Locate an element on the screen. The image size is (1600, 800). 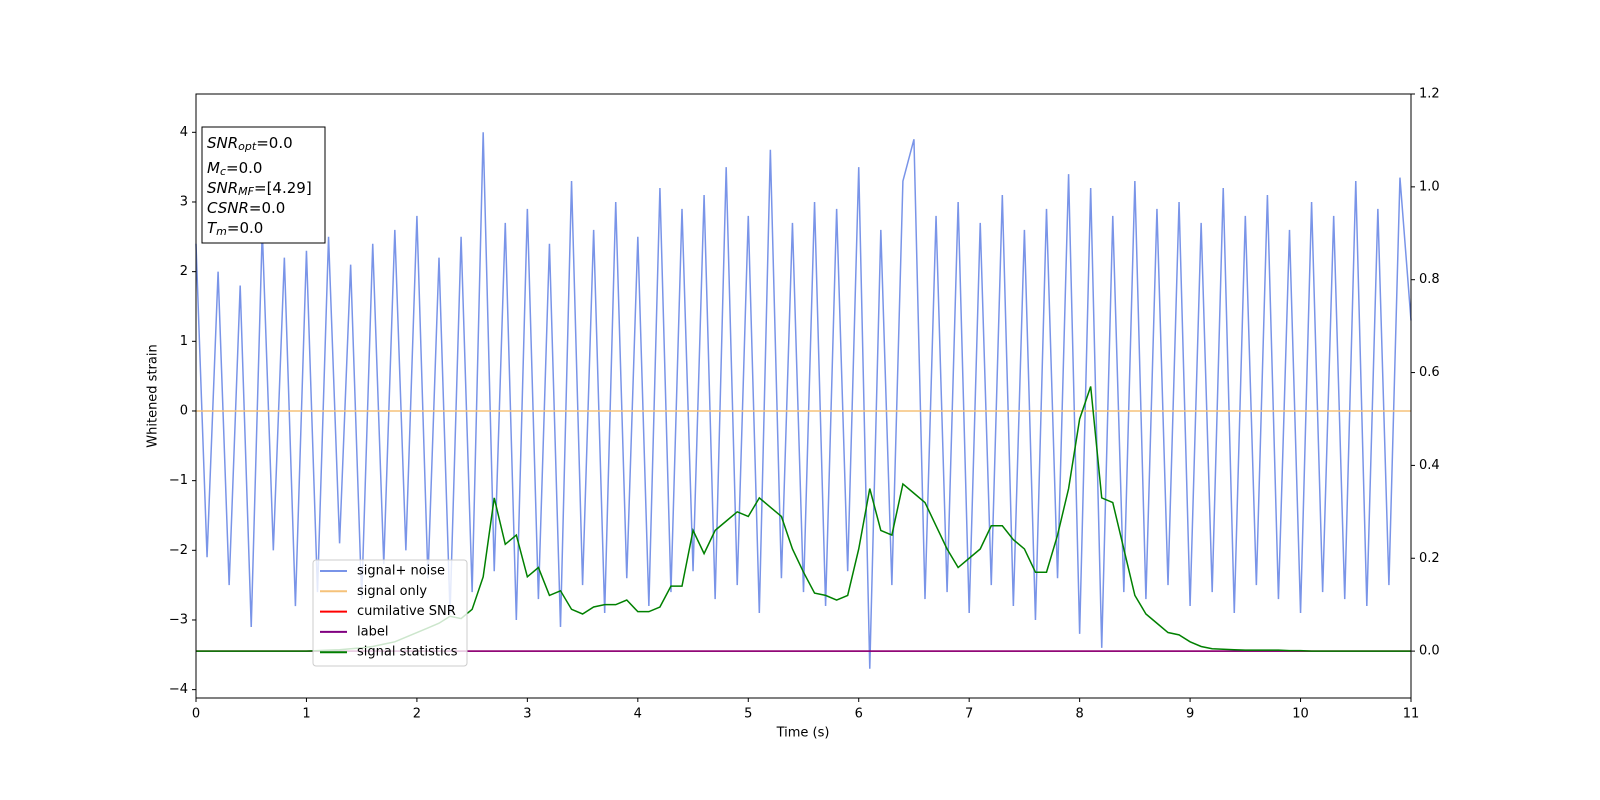
annotation-subscript: MF is located at coordinates (246, 191).